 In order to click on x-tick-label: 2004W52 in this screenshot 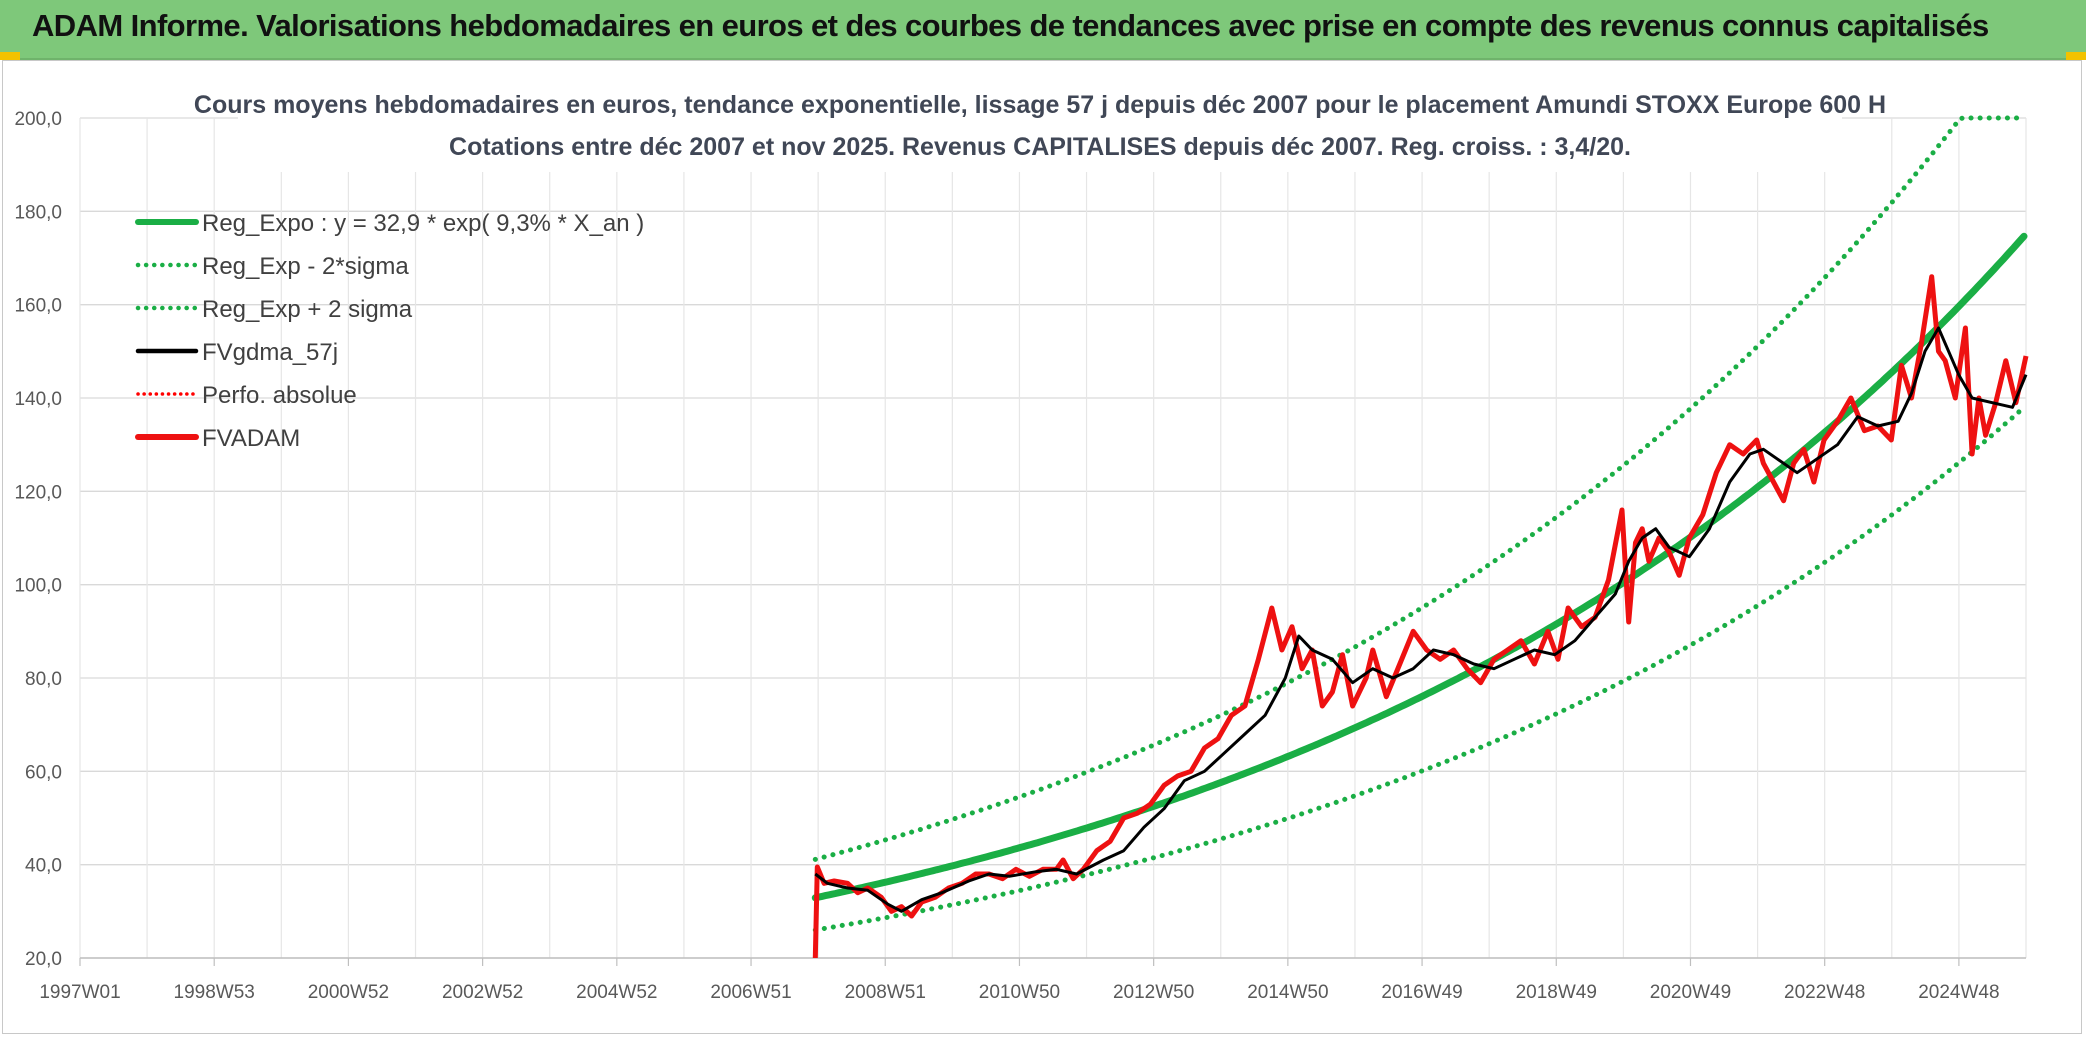, I will do `click(616, 992)`.